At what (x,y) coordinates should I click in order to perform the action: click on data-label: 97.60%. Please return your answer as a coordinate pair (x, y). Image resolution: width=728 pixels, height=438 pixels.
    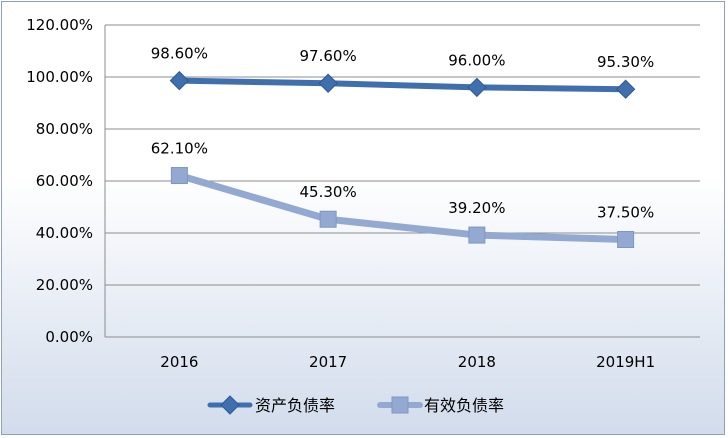
    Looking at the image, I should click on (328, 56).